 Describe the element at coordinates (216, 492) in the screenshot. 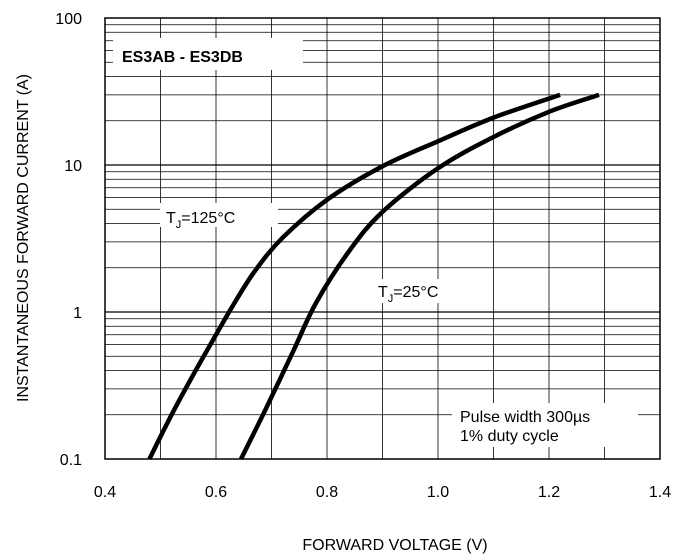

I see `x-tick-label: 0.6` at that location.